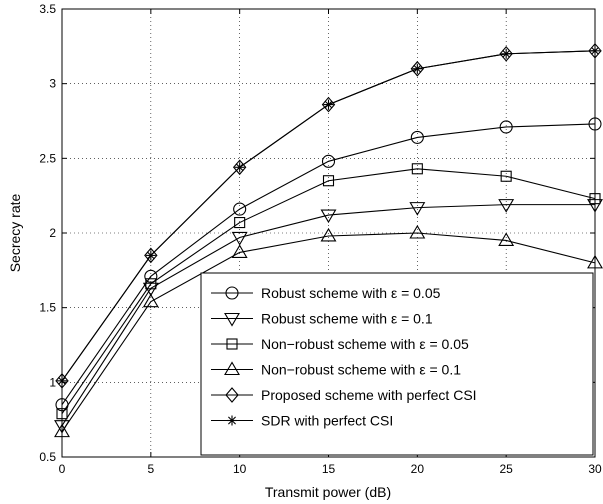  I want to click on legend-item: Robust scheme with ε = 0.1, so click(322, 319).